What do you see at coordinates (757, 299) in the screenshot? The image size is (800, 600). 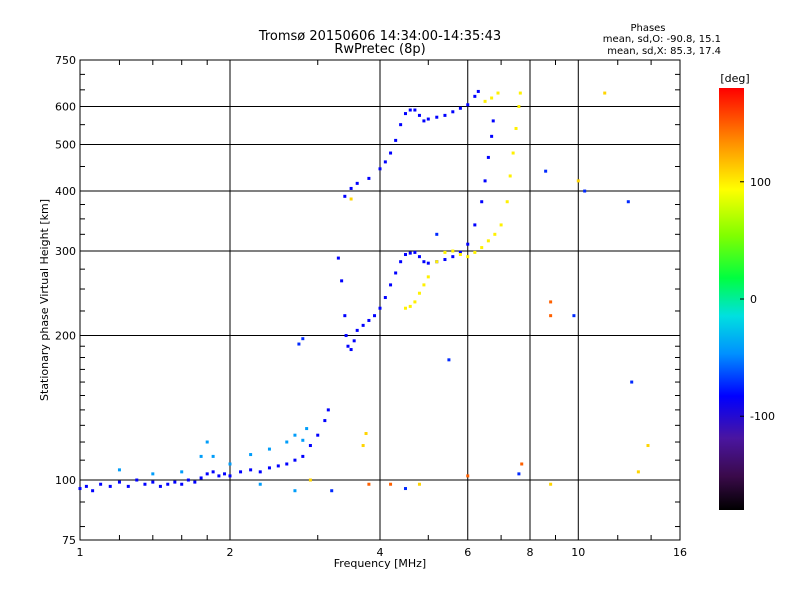 I see `colorbar-ticks: 100 0 -100` at bounding box center [757, 299].